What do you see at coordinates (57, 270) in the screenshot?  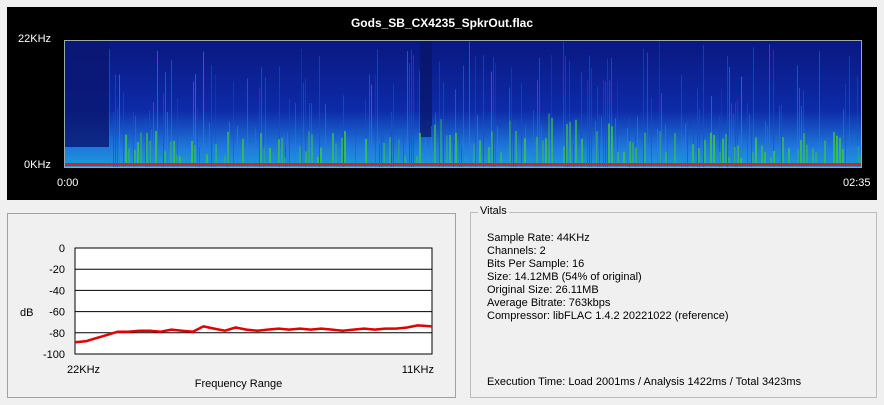 I see `y-tick-label: -20` at bounding box center [57, 270].